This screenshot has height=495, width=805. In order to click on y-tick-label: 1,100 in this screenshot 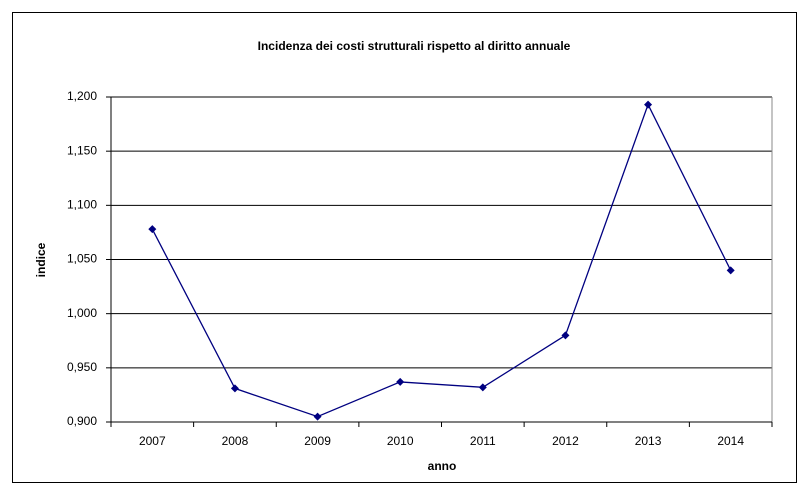, I will do `click(82, 205)`.